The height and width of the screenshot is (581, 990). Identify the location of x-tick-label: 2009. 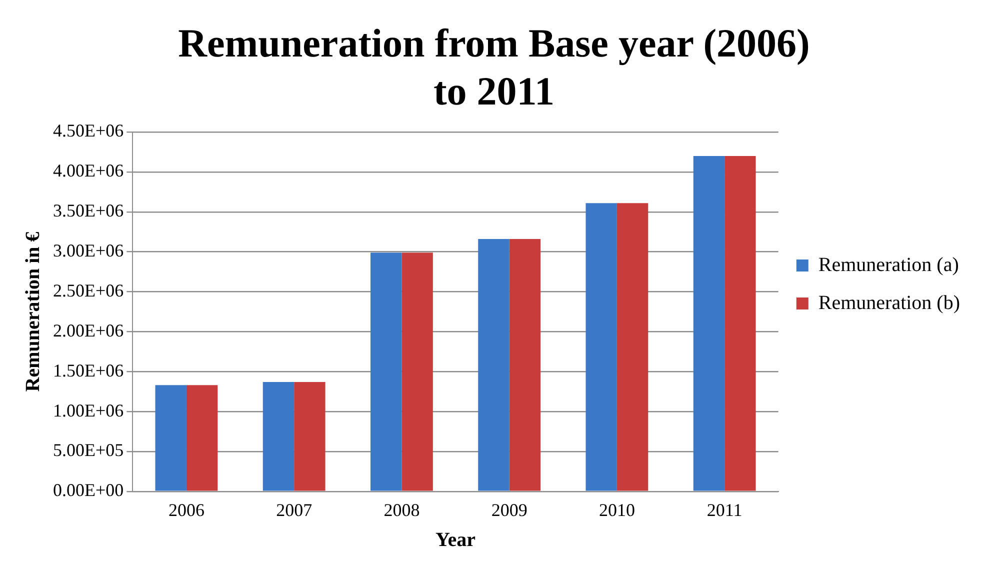
(509, 510).